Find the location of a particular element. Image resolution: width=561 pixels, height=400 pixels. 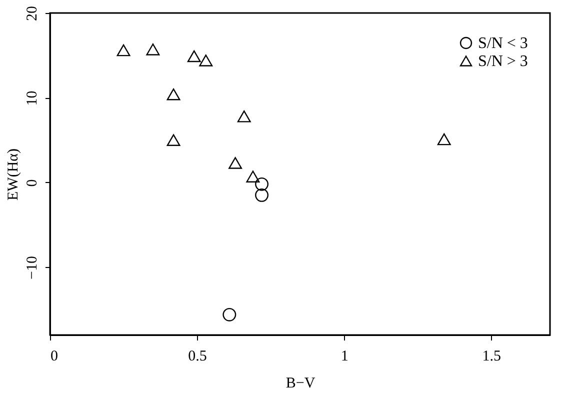

y-axis-title: EW(Hα) is located at coordinates (14, 174).